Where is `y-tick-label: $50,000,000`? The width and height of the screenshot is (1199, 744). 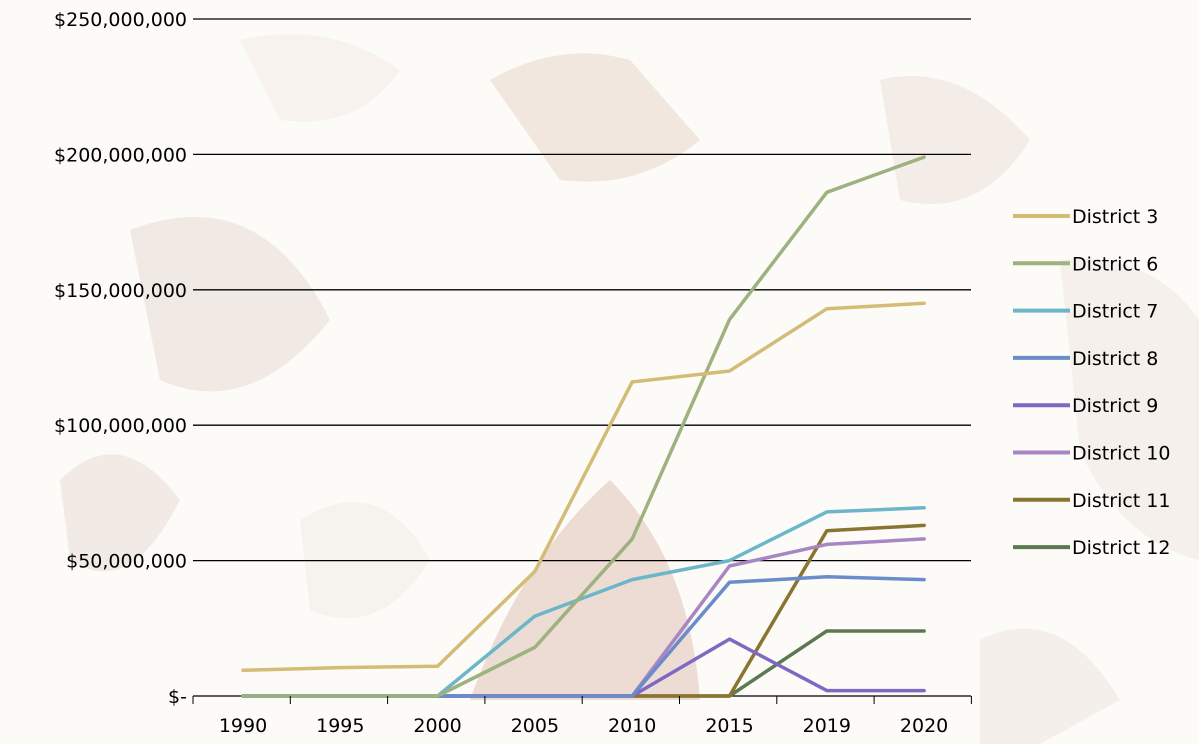 y-tick-label: $50,000,000 is located at coordinates (126, 562).